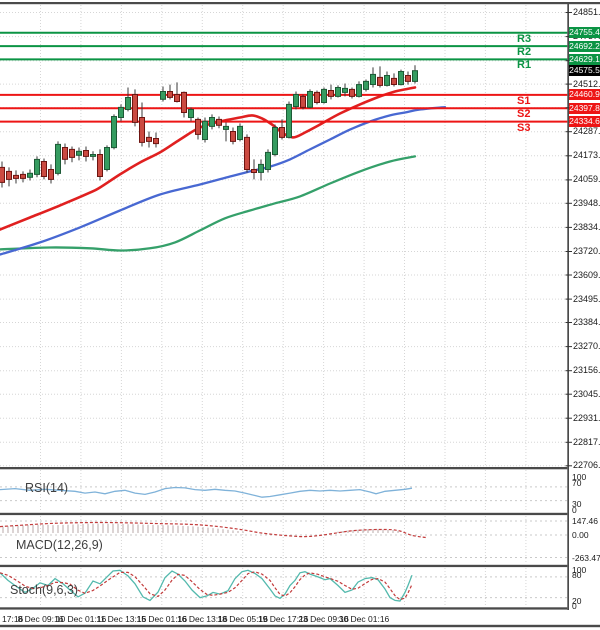  What do you see at coordinates (568, 306) in the screenshot?
I see `y-axis-spine` at bounding box center [568, 306].